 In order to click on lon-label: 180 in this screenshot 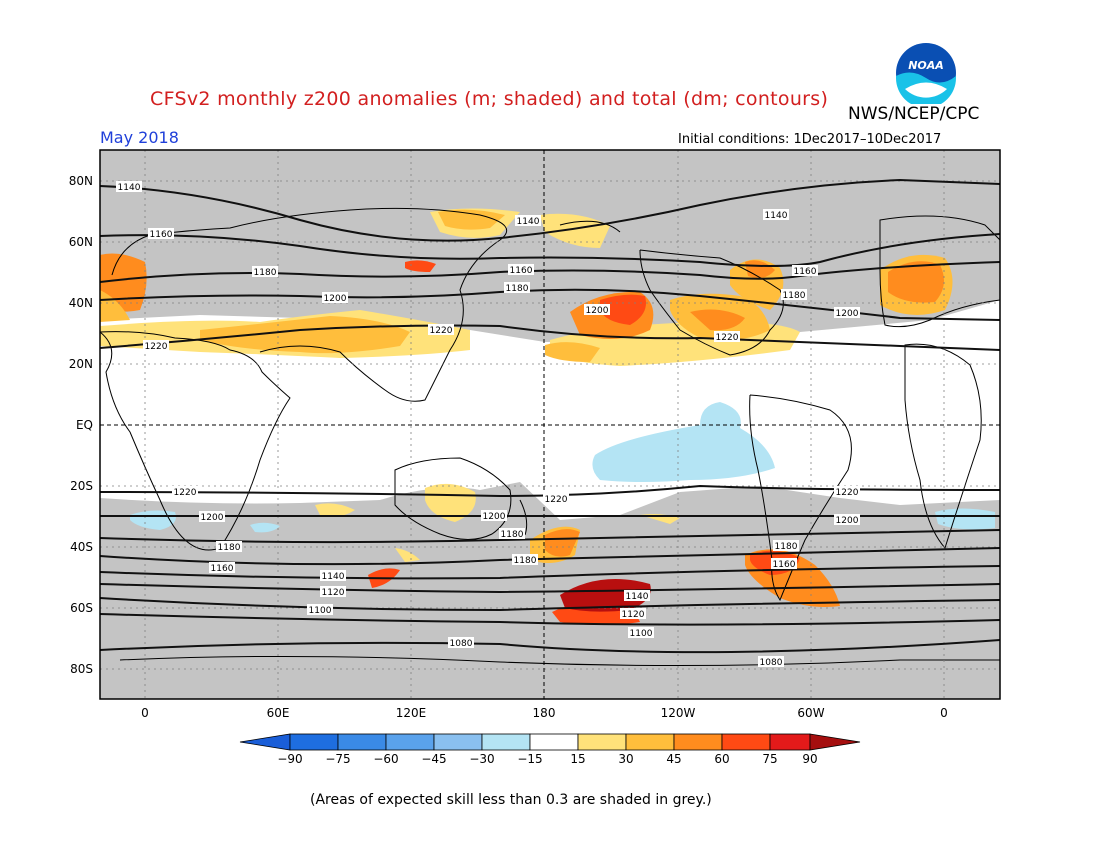, I will do `click(544, 713)`.